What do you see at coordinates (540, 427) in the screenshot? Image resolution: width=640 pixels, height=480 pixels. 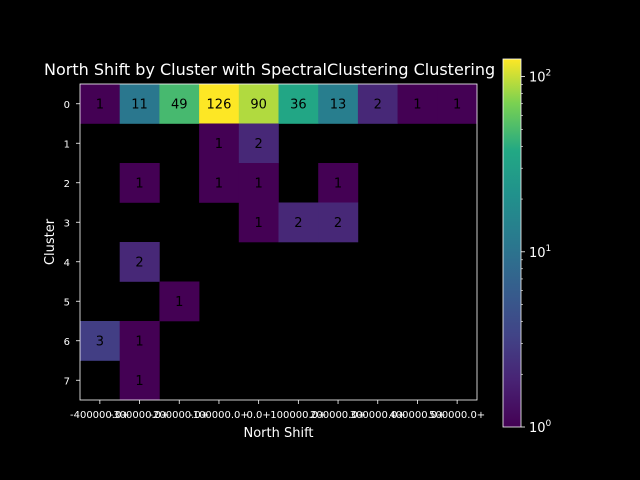 I see `colorbar-tick-label: 100` at bounding box center [540, 427].